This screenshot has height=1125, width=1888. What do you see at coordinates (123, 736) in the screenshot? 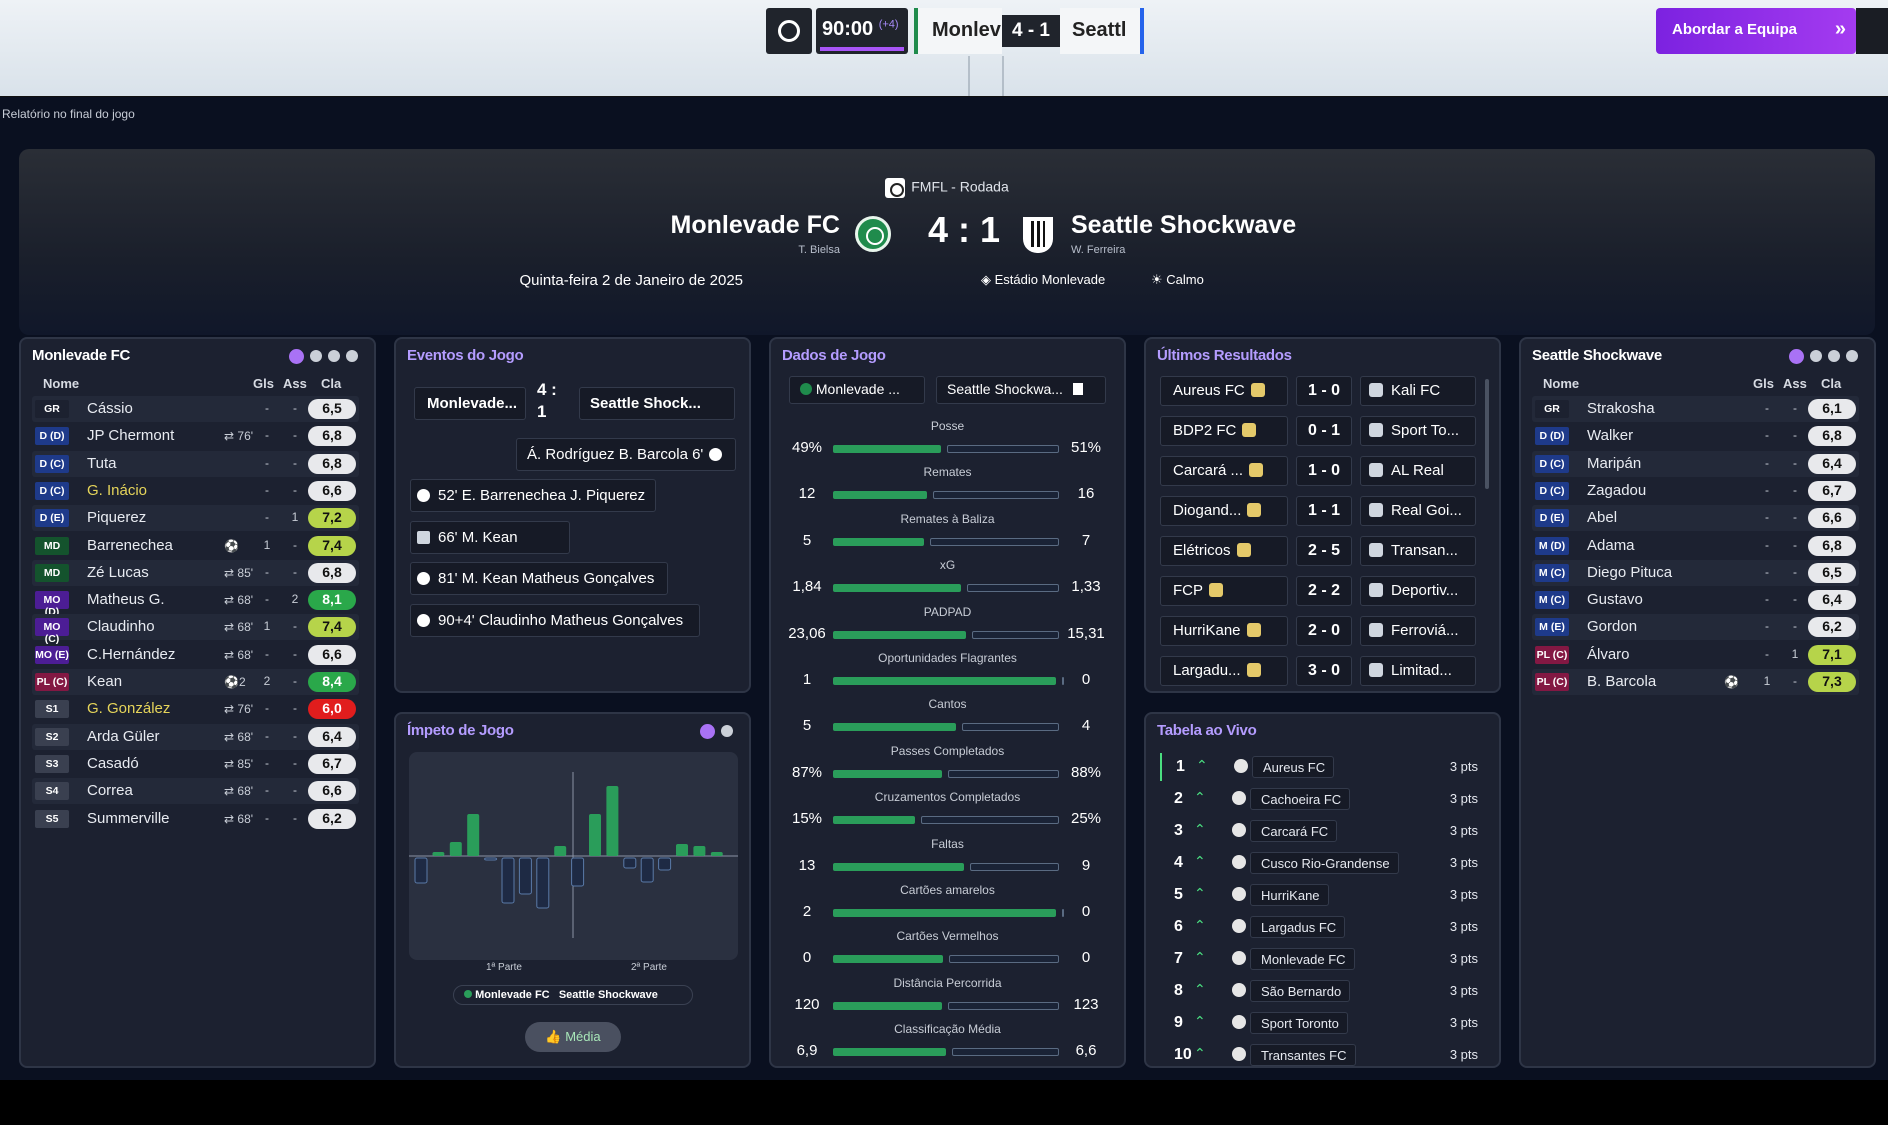
I see `player-name: Arda Güler` at bounding box center [123, 736].